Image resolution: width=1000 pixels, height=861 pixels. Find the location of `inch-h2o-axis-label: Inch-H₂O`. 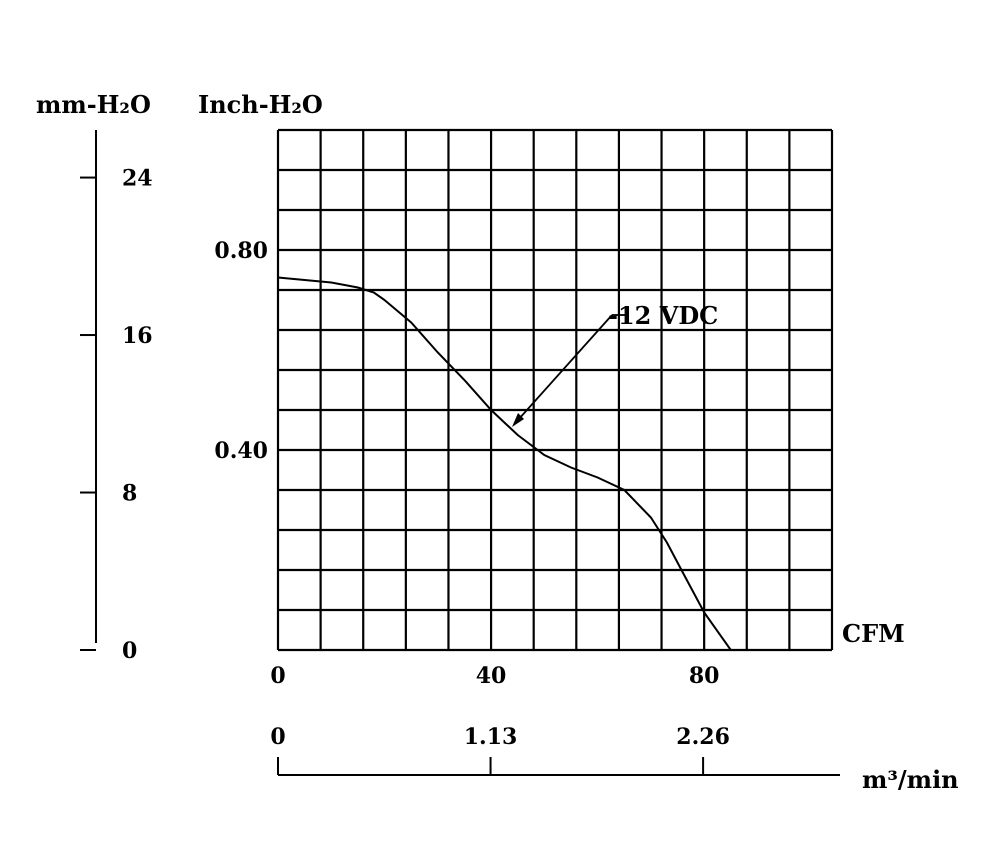

inch-h2o-axis-label: Inch-H₂O is located at coordinates (260, 104).